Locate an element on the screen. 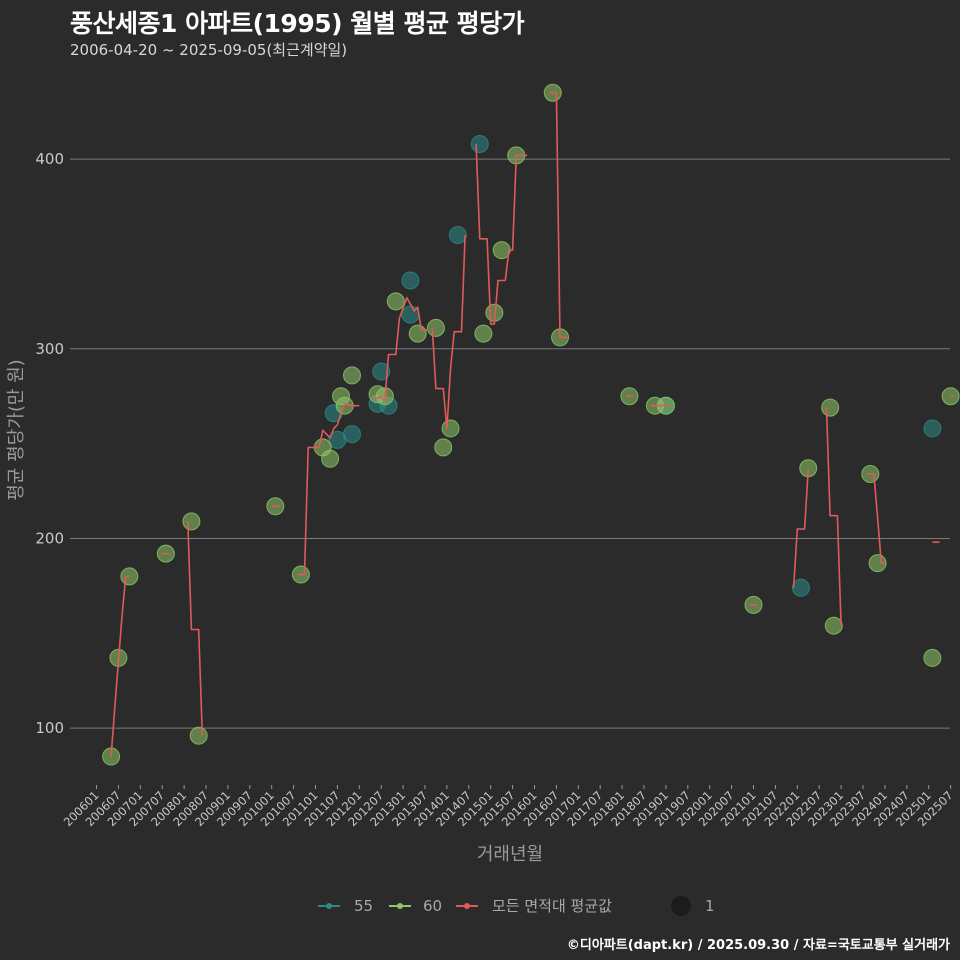 The width and height of the screenshot is (960, 960). y-tick-label: 100 is located at coordinates (49, 728).